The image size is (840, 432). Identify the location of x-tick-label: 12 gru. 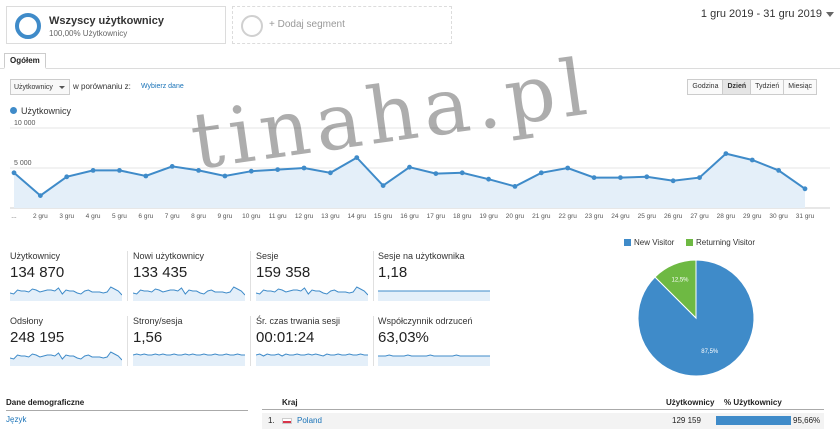
(304, 216).